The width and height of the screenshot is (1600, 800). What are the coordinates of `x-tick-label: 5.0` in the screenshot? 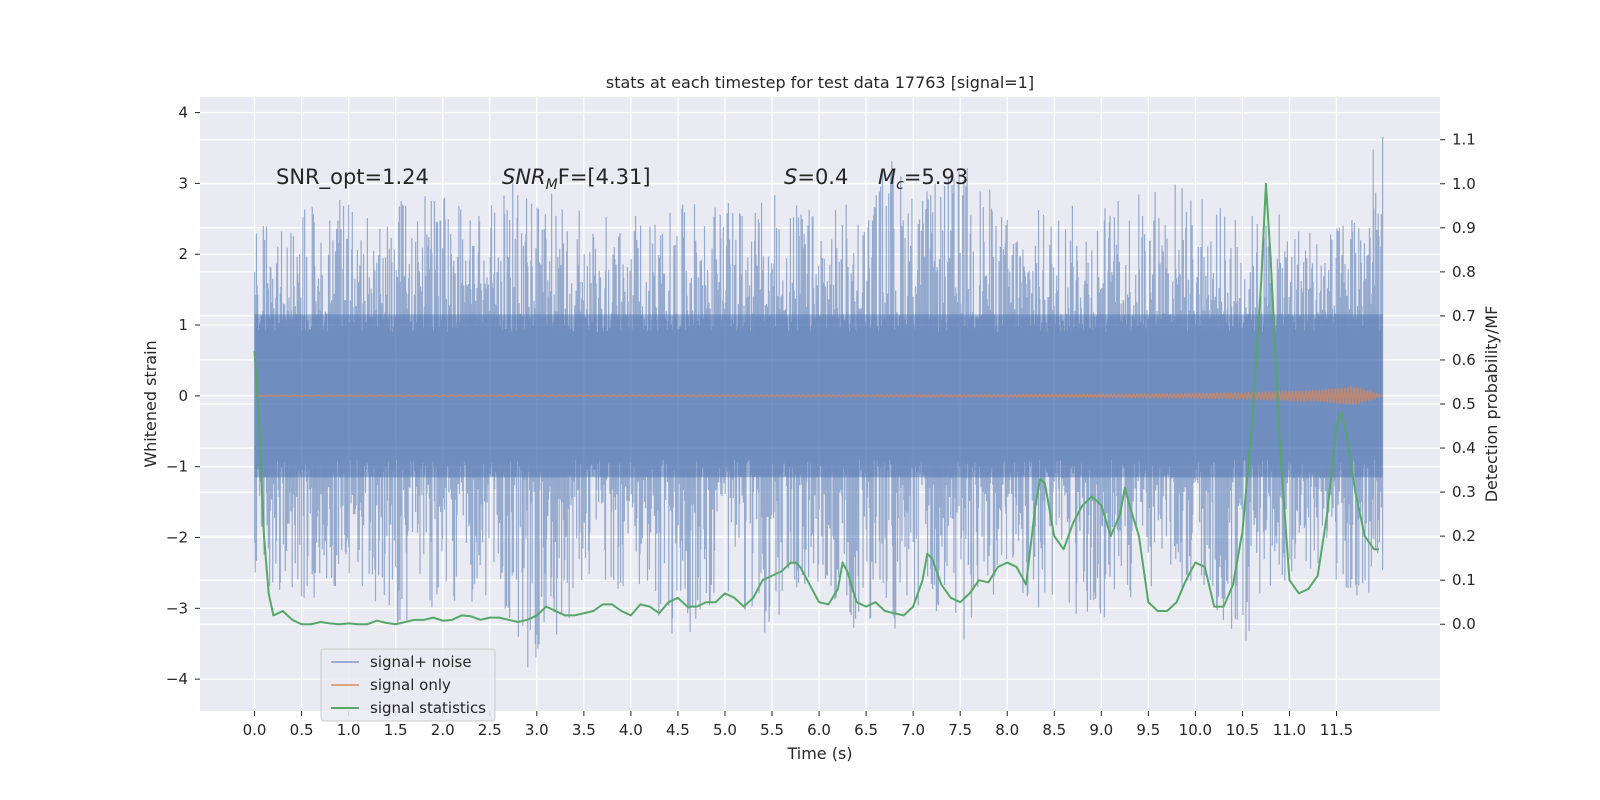 It's located at (725, 730).